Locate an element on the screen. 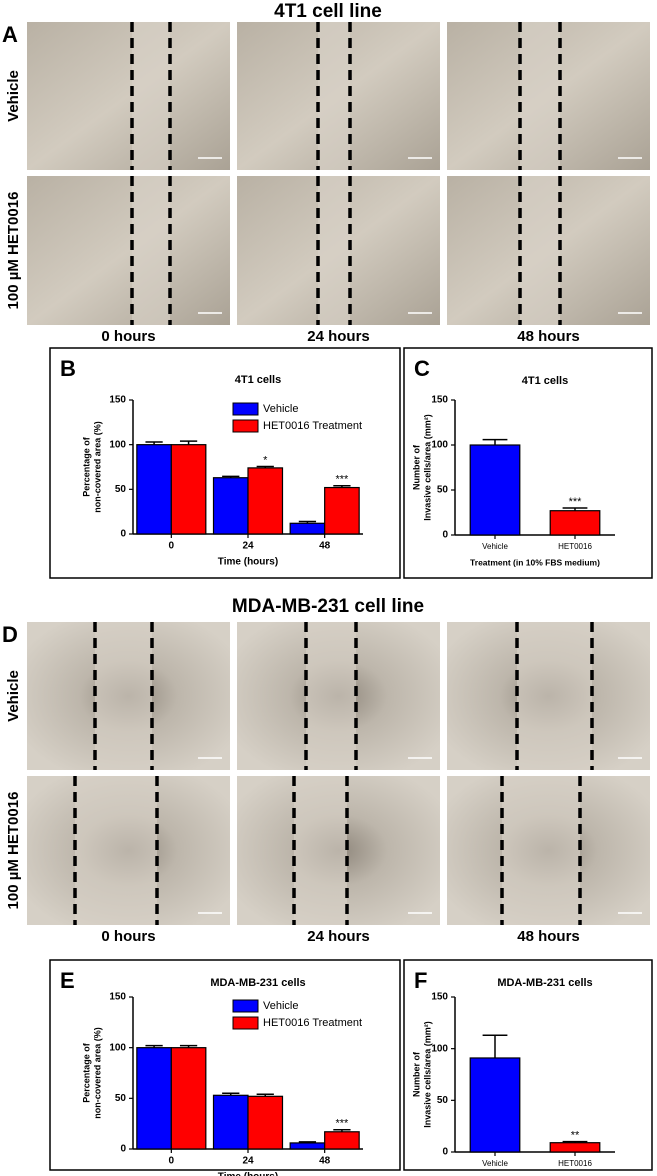  panel-letter: F is located at coordinates (420, 980).